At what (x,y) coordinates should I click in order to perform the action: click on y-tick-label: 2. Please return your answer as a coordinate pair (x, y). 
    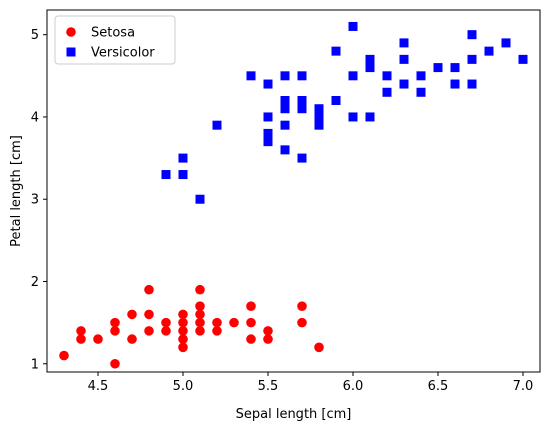
    Looking at the image, I should click on (35, 282).